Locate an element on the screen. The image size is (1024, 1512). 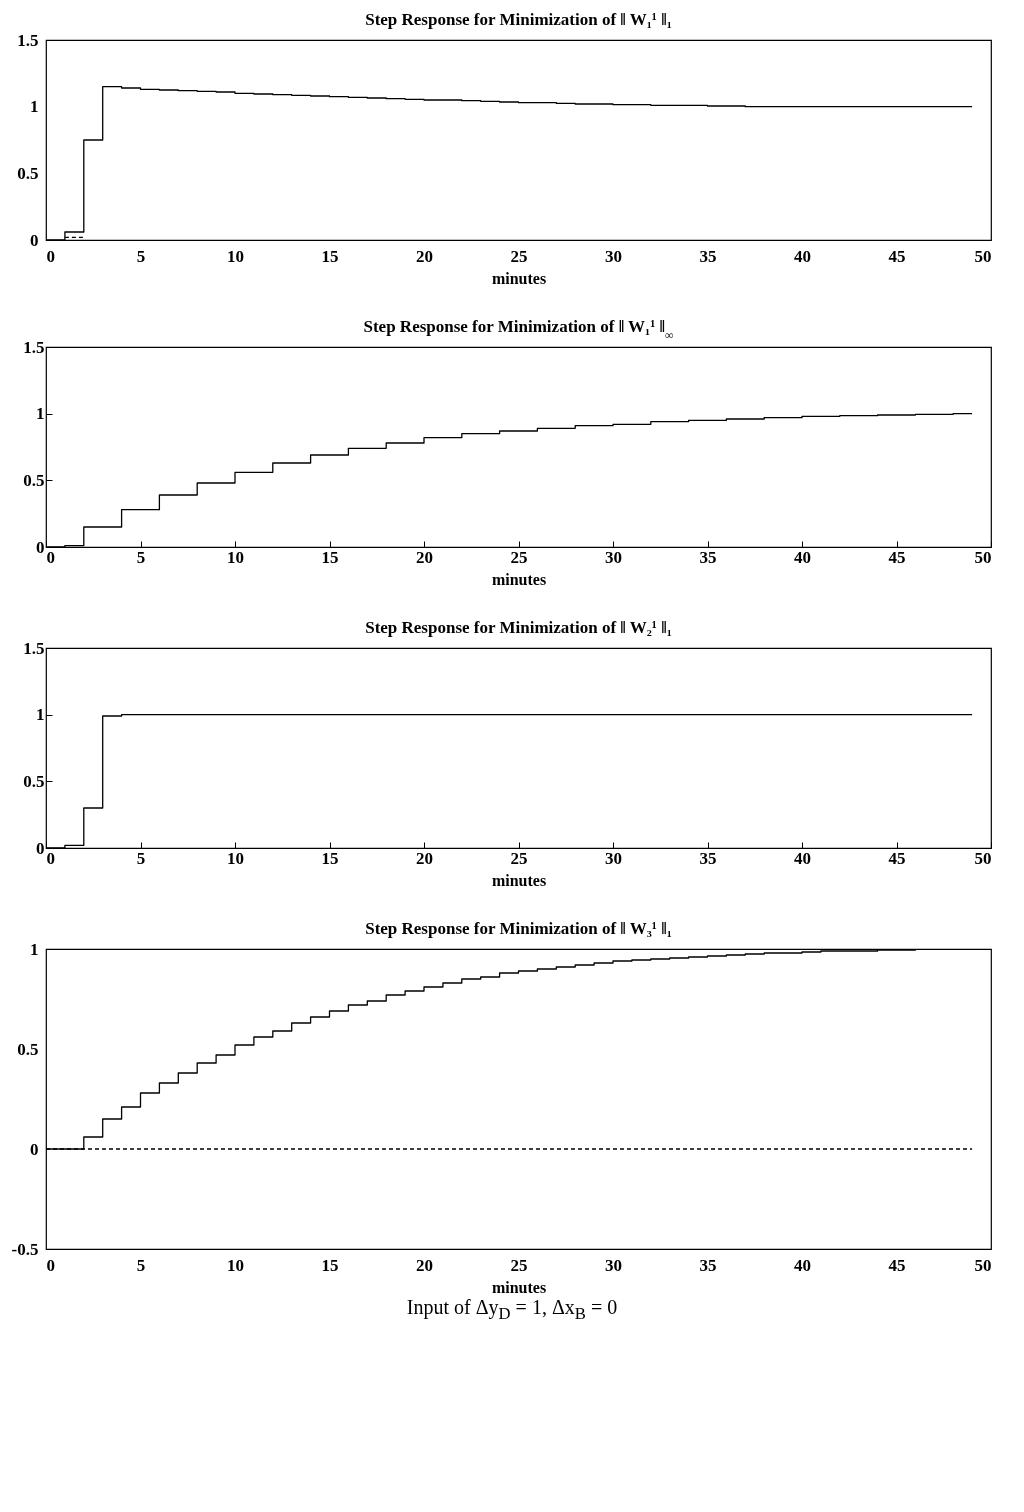
y-tick-label: -0.5 is located at coordinates (25, 1249).